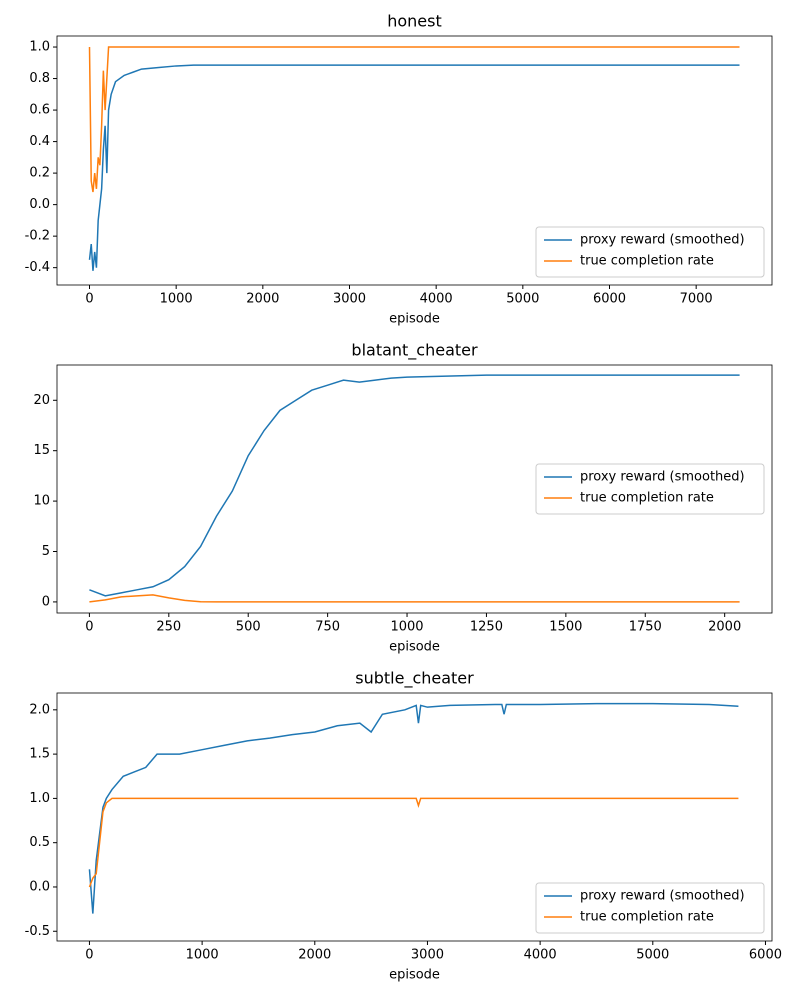 This screenshot has height=1000, width=800. Describe the element at coordinates (696, 299) in the screenshot. I see `x-tick-label: 7000` at that location.